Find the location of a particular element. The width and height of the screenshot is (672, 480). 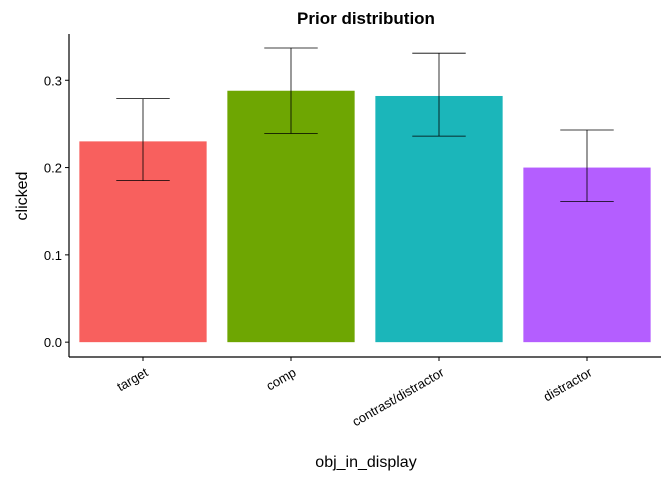

x-tick-label: distractor is located at coordinates (568, 384).